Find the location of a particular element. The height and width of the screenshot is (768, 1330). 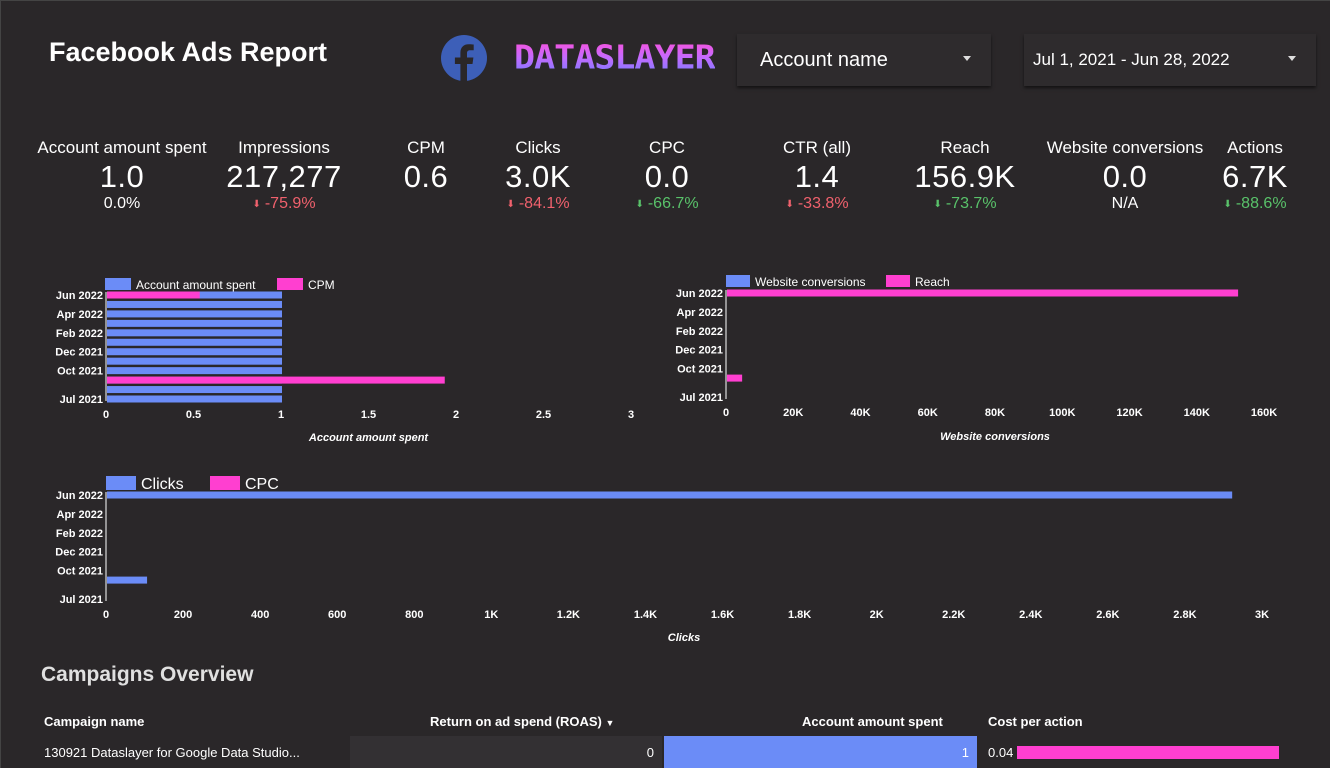

x-tick-label: 1.4K is located at coordinates (645, 615).